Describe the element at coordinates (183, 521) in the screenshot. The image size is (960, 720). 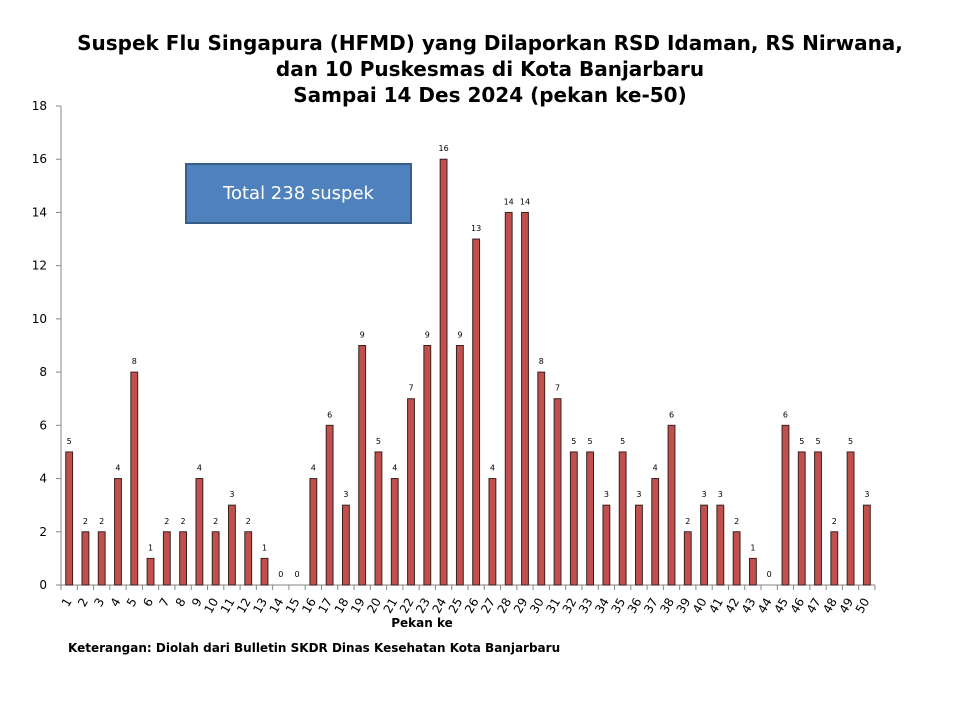
I see `data-label-week-8: 2` at that location.